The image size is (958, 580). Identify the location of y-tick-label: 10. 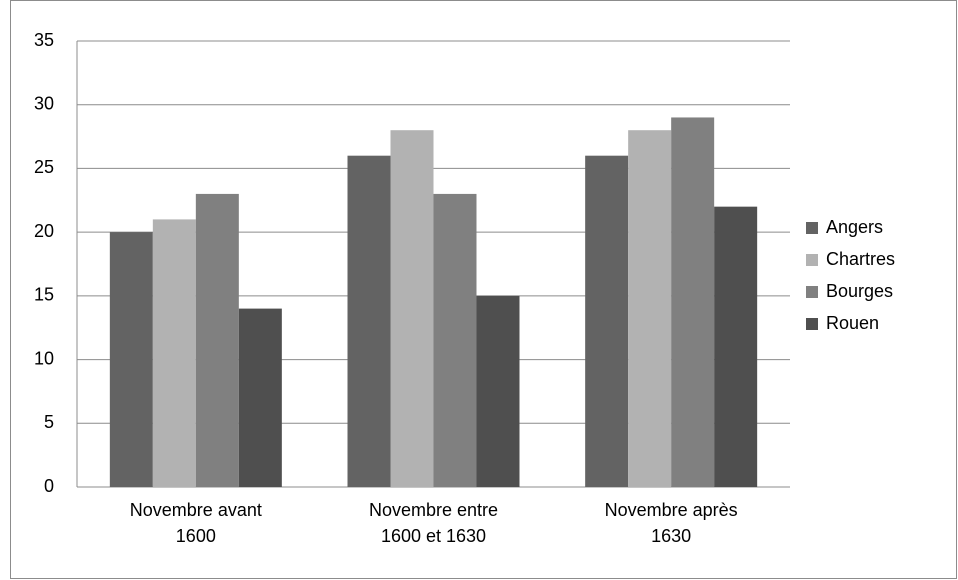
(44, 358).